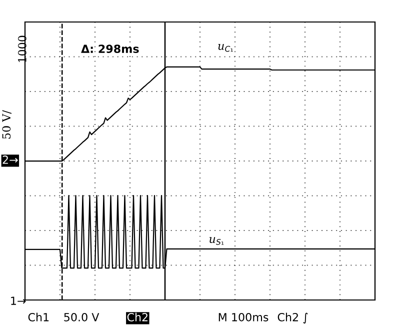 The image size is (396, 328). Describe the element at coordinates (137, 317) in the screenshot. I see `text: Ch2` at that location.